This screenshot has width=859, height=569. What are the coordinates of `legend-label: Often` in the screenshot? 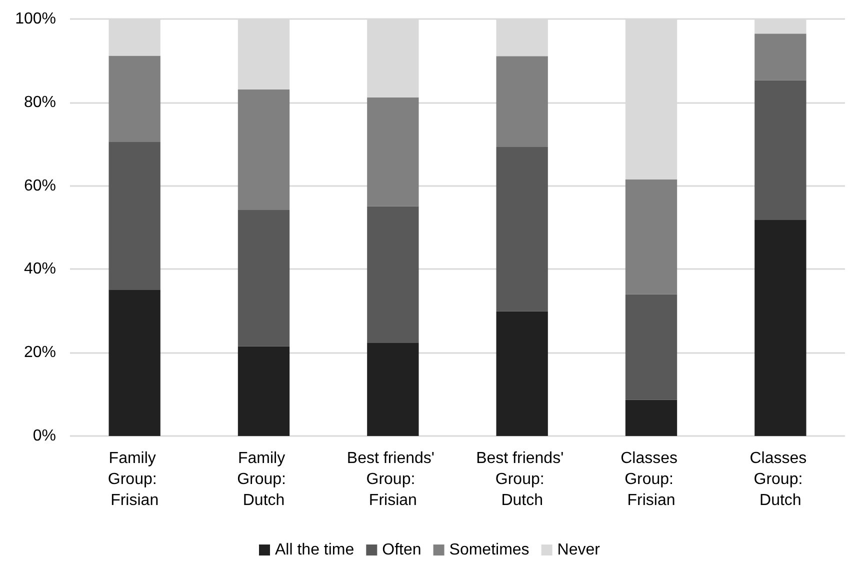 It's located at (402, 550).